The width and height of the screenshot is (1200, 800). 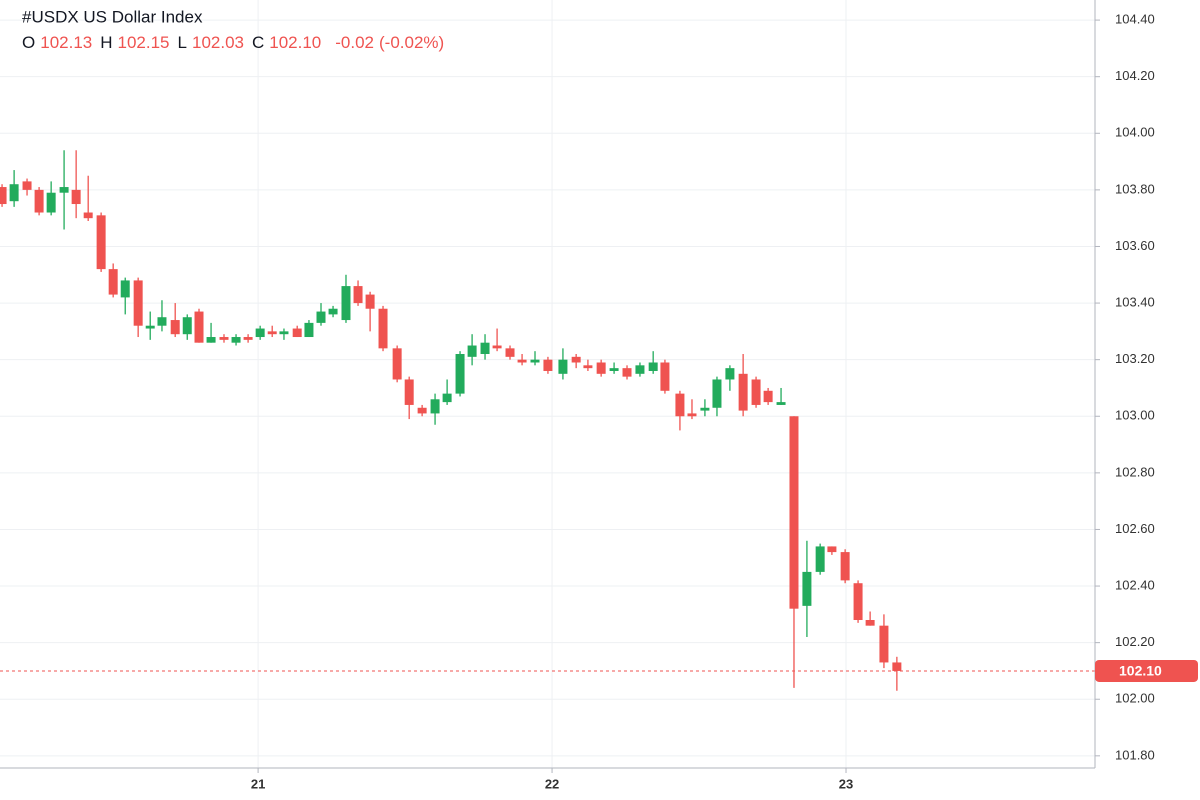 I want to click on ohlc-value: 102.10, so click(x=295, y=42).